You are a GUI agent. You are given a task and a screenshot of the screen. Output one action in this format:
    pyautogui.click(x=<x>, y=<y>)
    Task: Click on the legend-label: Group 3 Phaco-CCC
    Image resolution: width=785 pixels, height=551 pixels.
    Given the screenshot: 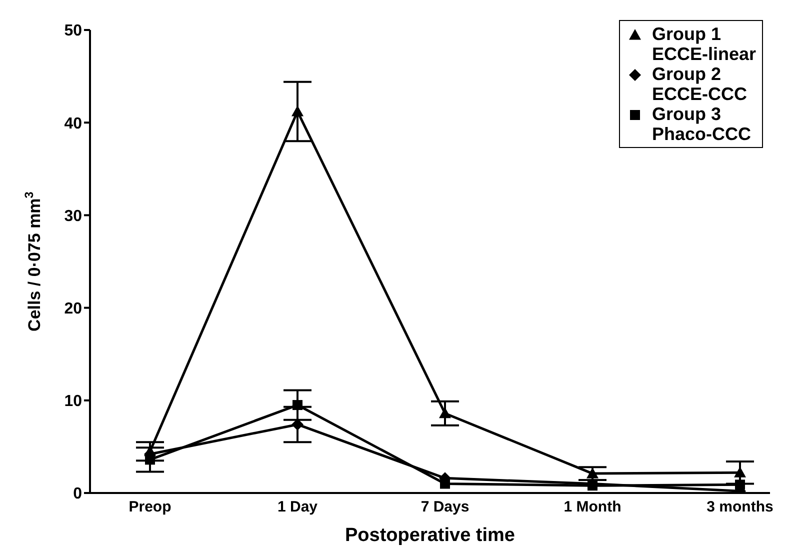 What is the action you would take?
    pyautogui.click(x=701, y=124)
    